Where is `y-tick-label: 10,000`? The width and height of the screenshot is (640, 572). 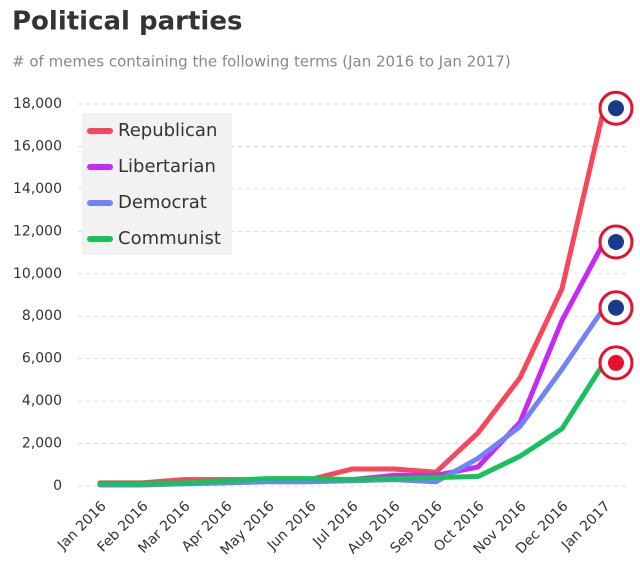 y-tick-label: 10,000 is located at coordinates (37, 274).